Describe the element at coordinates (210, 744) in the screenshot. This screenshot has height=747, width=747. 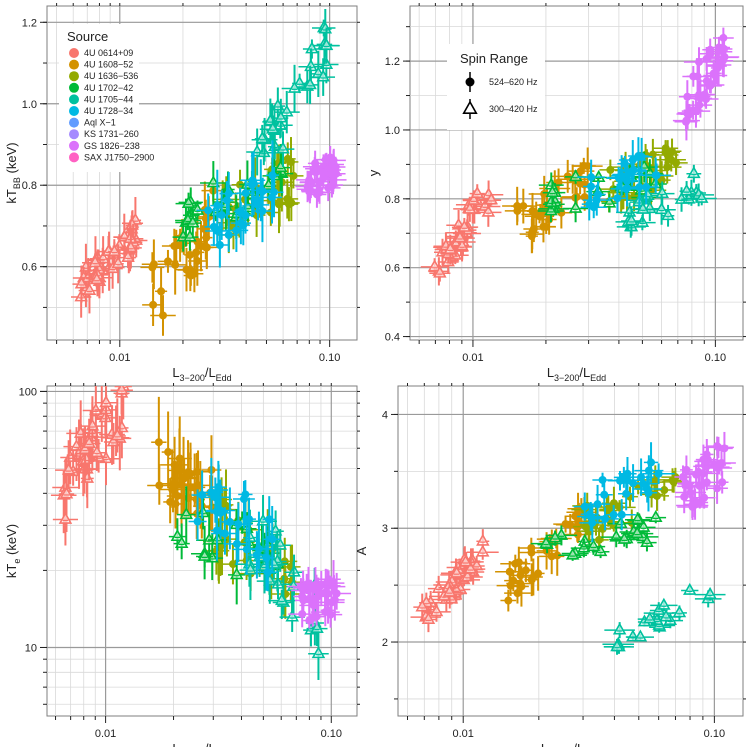
I see `x-axis-title-mid: /L` at that location.